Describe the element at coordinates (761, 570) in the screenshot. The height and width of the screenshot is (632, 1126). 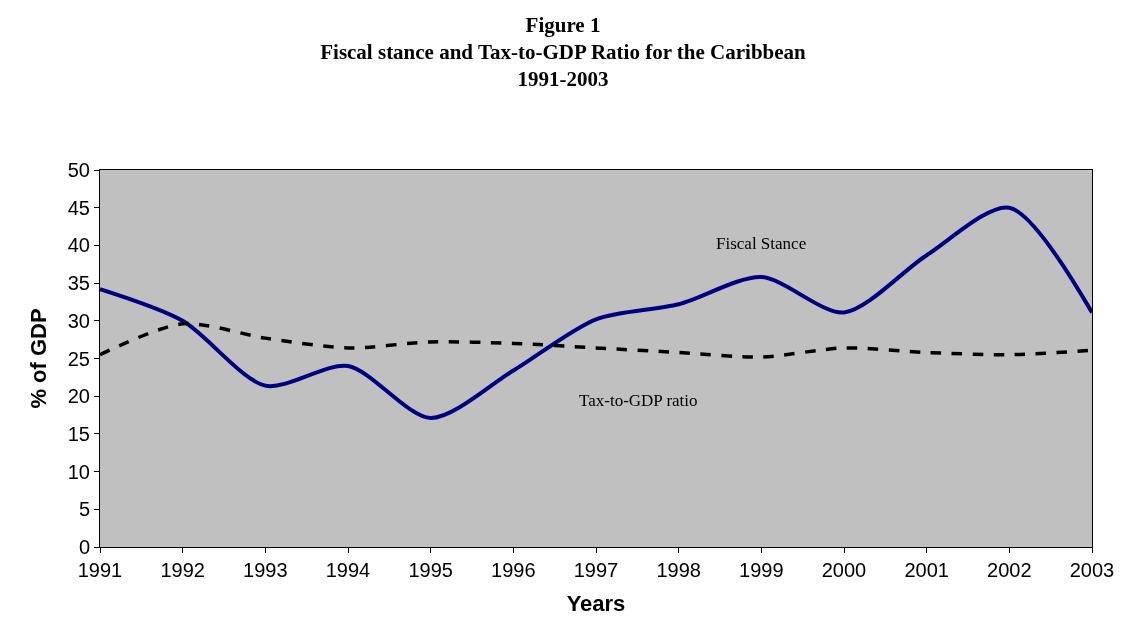
I see `x-tick-label: 1999` at that location.